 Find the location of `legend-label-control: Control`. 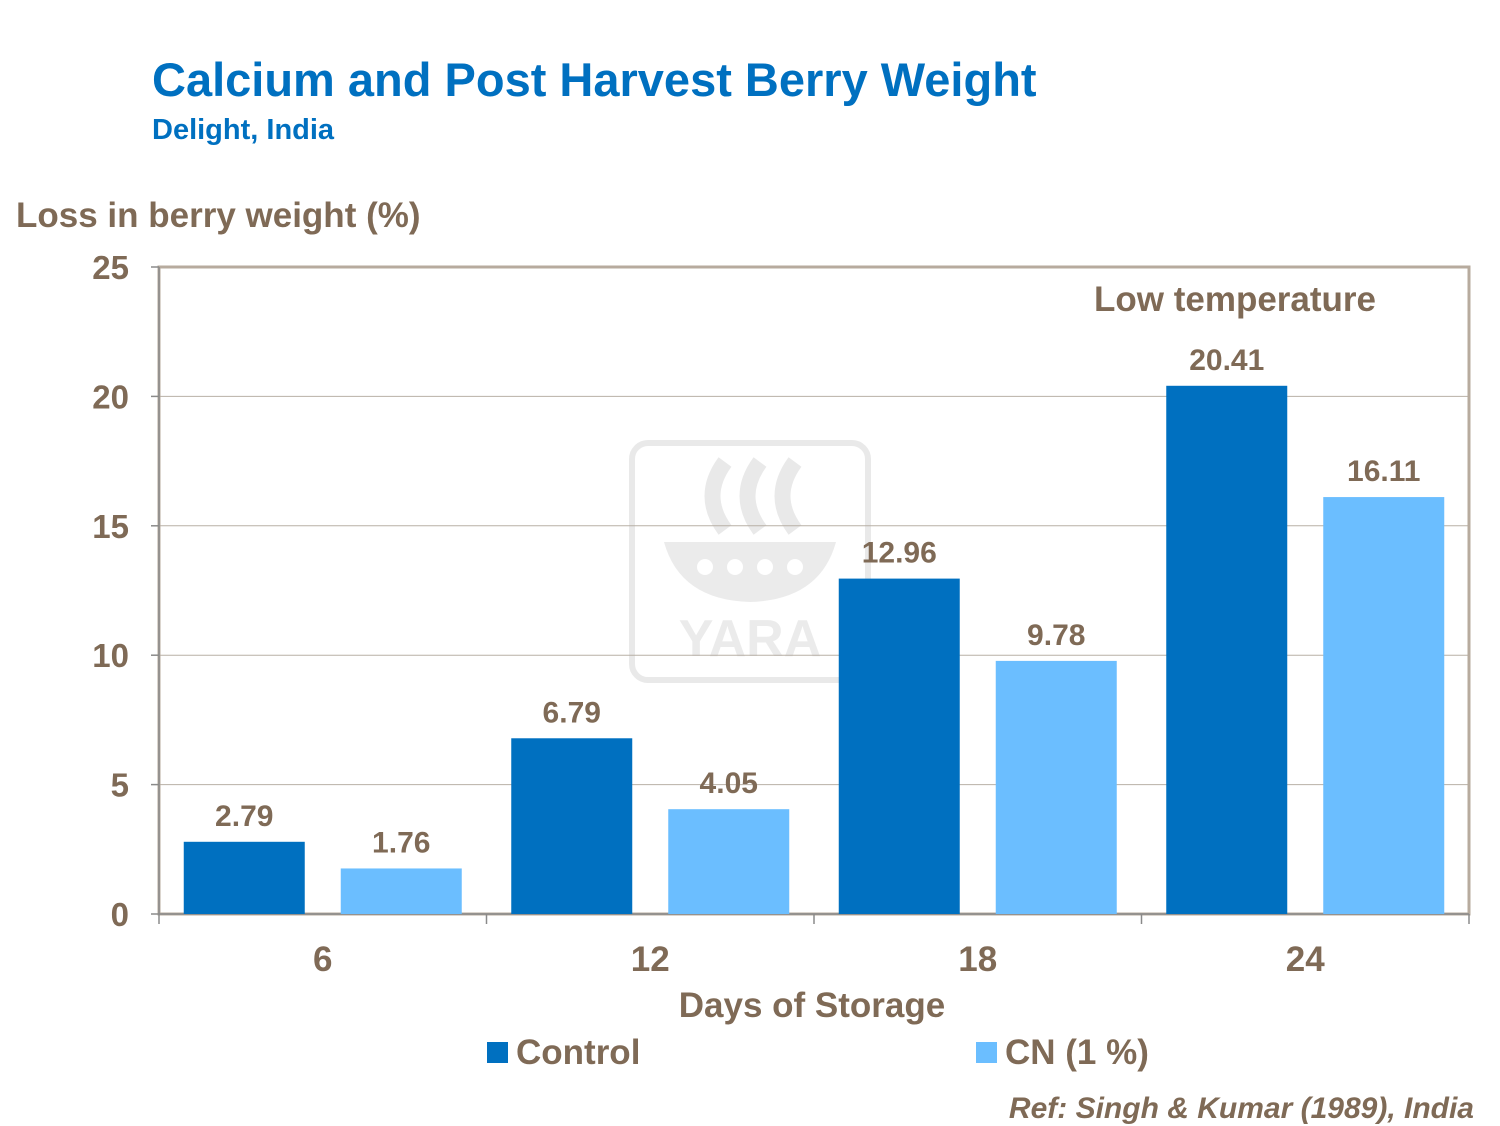

legend-label-control: Control is located at coordinates (578, 1052).